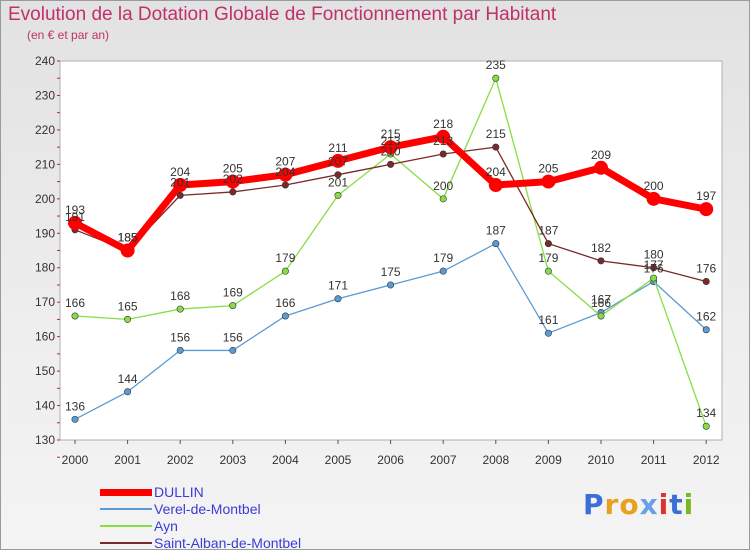  Describe the element at coordinates (45, 337) in the screenshot. I see `y-tick-label: 160` at that location.